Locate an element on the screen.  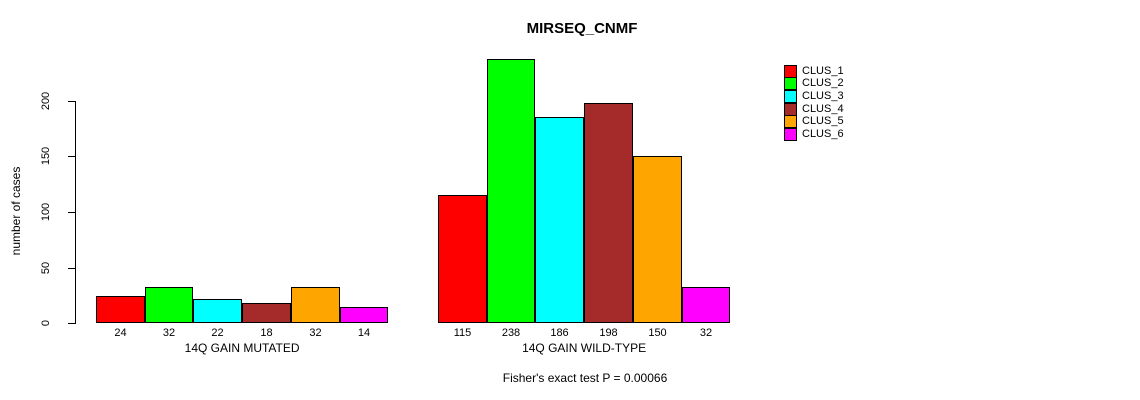
legend-label: CLUS_3 is located at coordinates (823, 96).